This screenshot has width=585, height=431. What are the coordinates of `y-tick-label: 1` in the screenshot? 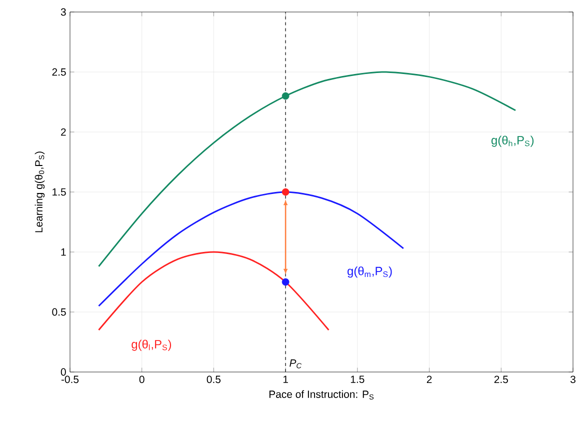 It's located at (63, 252).